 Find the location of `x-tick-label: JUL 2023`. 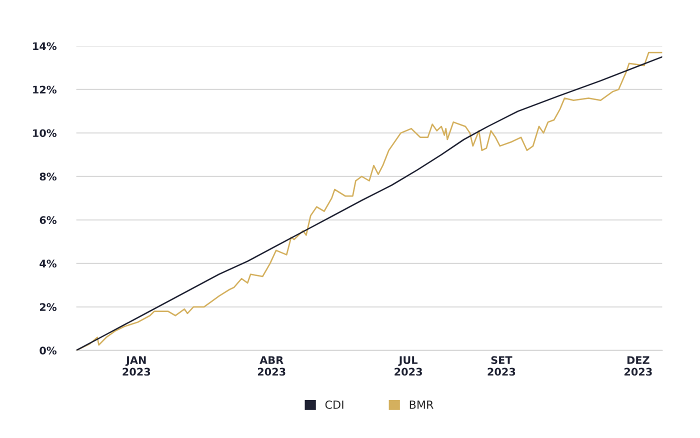

x-tick-label: JUL 2023 is located at coordinates (408, 366).